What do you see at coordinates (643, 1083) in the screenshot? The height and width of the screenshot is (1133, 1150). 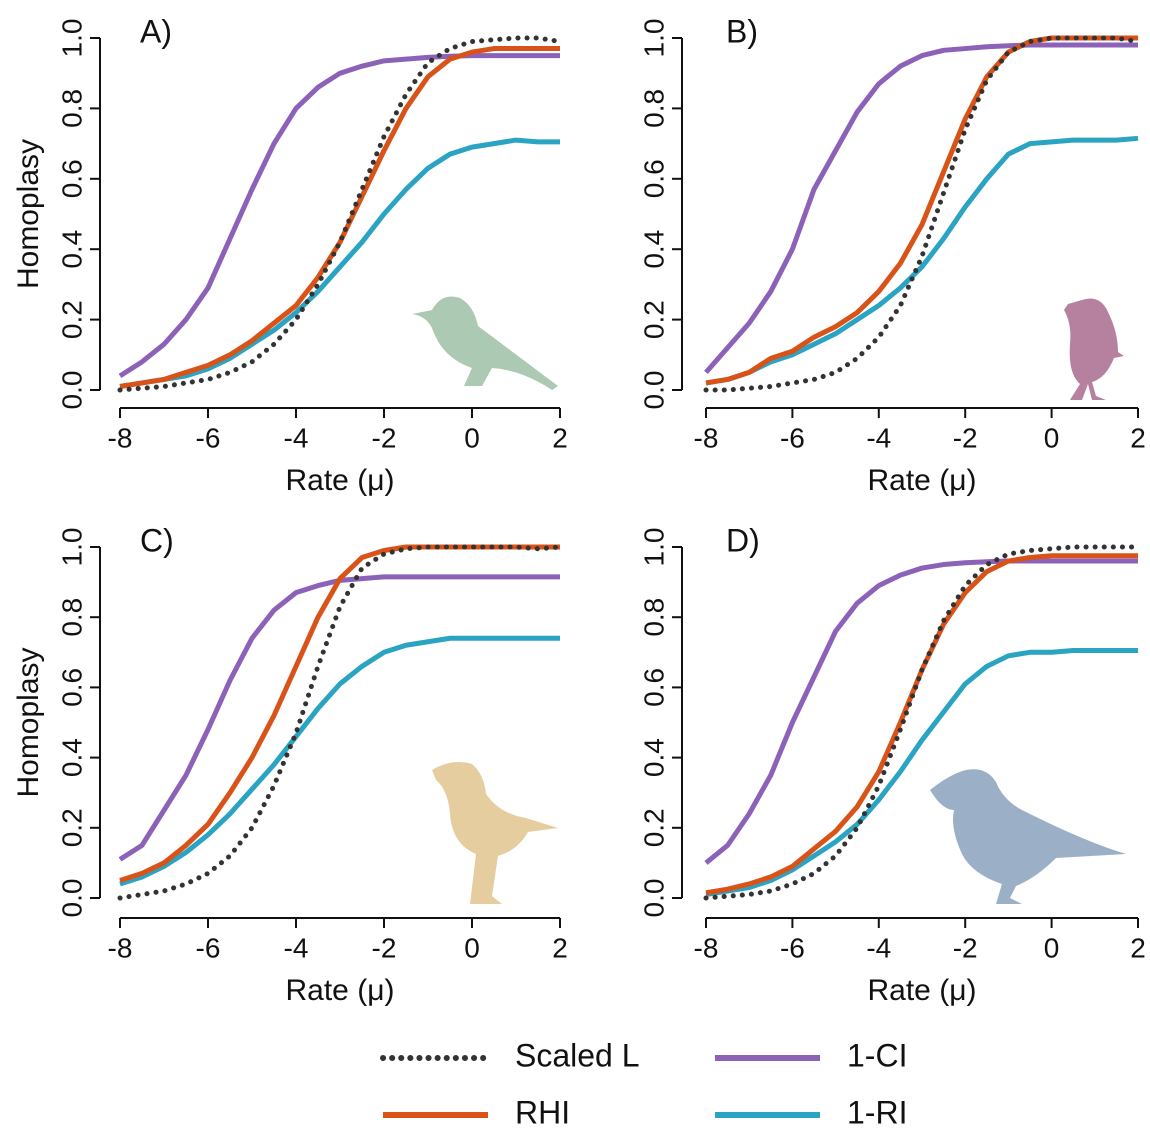 I see `legend: Scaled L RHI 1-CI 1-RI` at bounding box center [643, 1083].